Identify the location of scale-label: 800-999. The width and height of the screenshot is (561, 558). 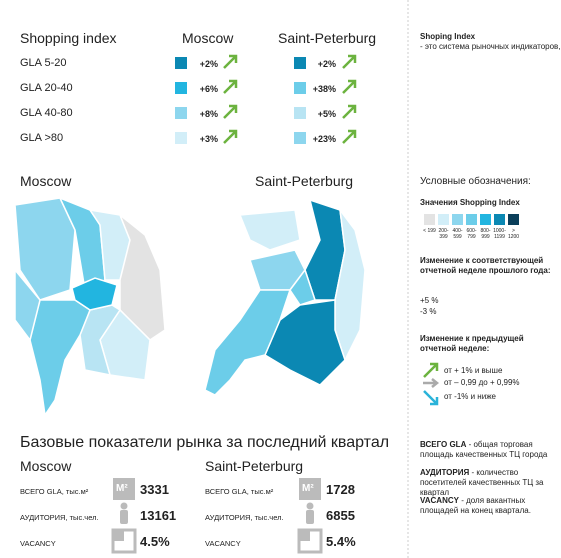
(485, 234).